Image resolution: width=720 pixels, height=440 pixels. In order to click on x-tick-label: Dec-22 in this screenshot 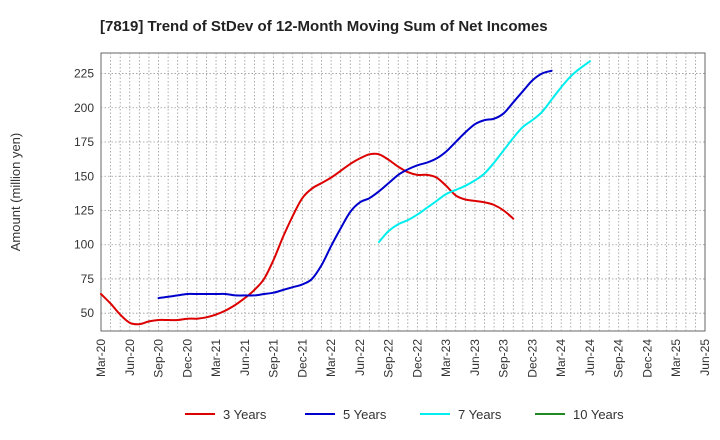, I will do `click(417, 358)`.